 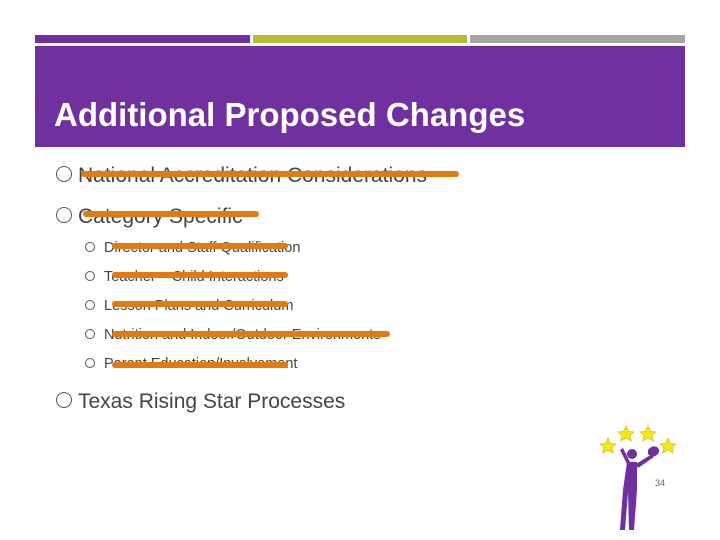 I want to click on list-item: Category Specific, so click(x=149, y=217).